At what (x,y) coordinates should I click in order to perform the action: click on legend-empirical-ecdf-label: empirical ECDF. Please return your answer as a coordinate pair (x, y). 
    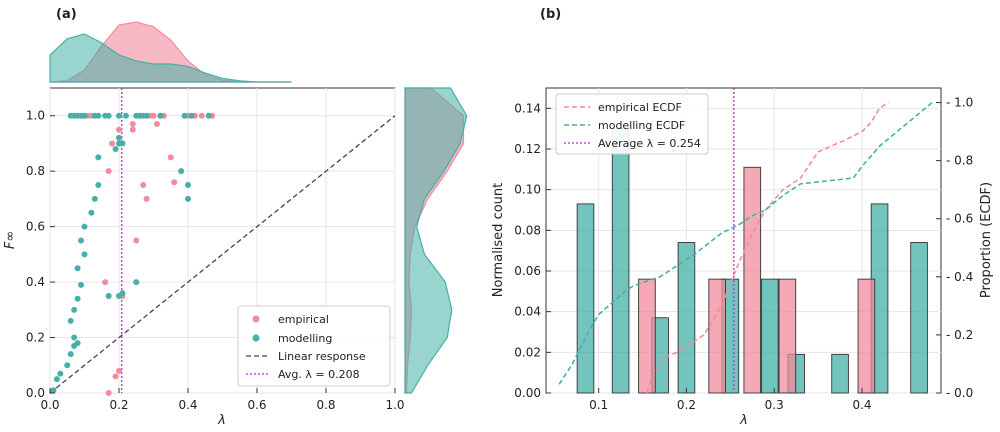
    Looking at the image, I should click on (640, 107).